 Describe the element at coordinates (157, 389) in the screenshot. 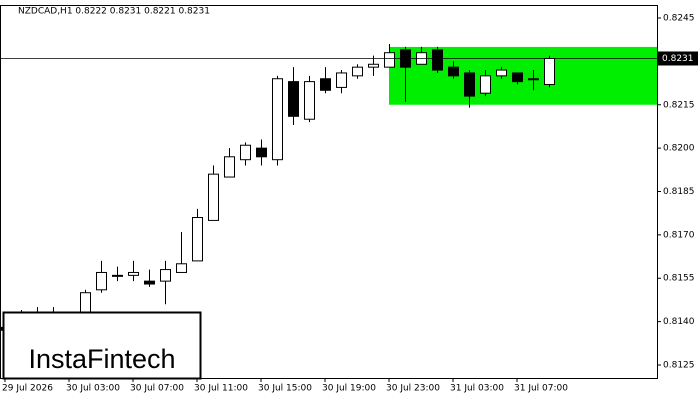

I see `x-tick-label: 30 Jul 07:00` at that location.